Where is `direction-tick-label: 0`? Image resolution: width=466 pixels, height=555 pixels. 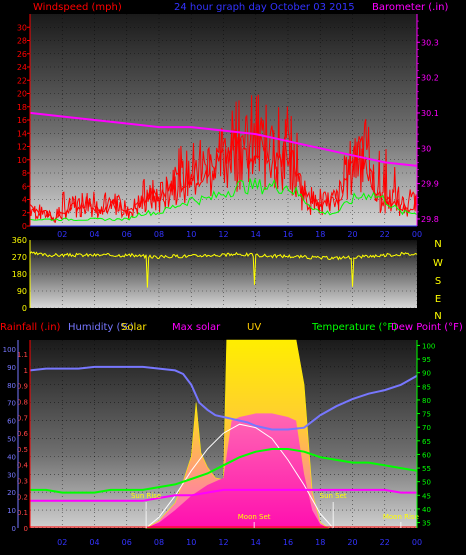 direction-tick-label: 0 is located at coordinates (24, 308).